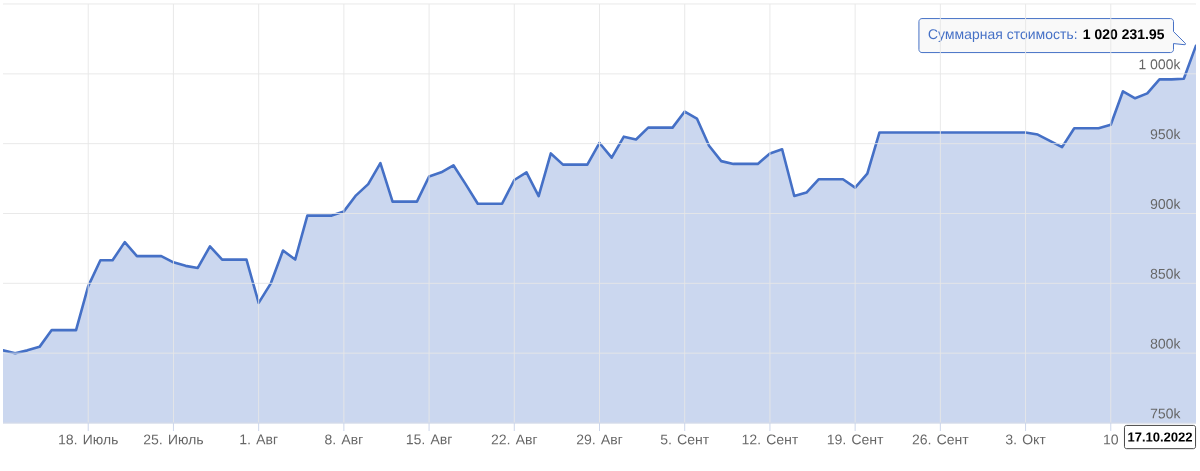  What do you see at coordinates (259, 439) in the screenshot?
I see `x-tick-label: 1. Авг` at bounding box center [259, 439].